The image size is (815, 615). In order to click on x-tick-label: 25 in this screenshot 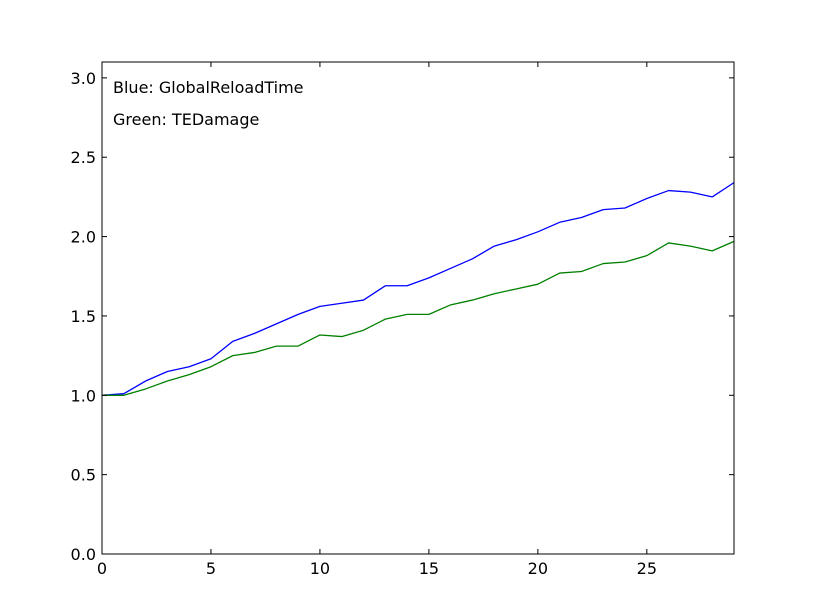, I will do `click(647, 568)`.